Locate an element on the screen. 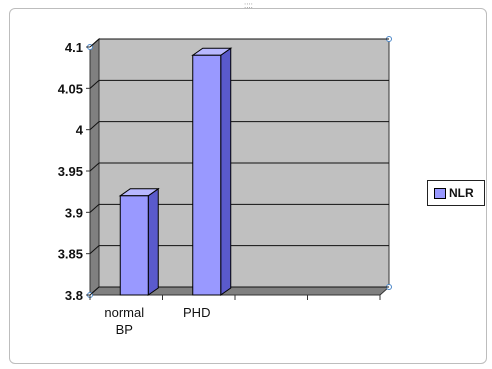  y-tick-label-1: 3.85 is located at coordinates (70, 254).